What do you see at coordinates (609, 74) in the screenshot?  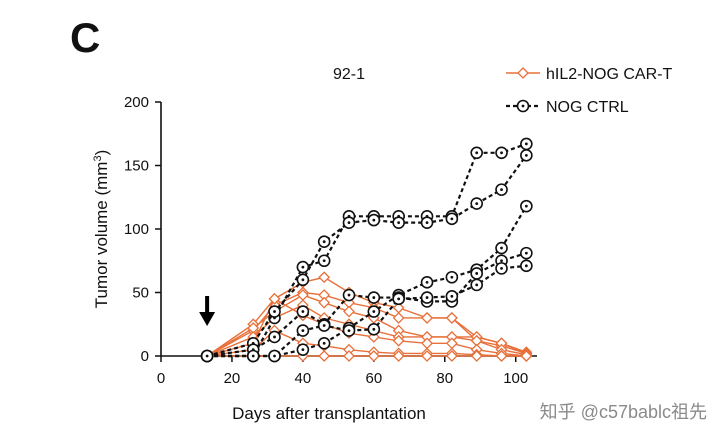 I see `legend-label-car: hIL2-NOG CAR-T` at bounding box center [609, 74].